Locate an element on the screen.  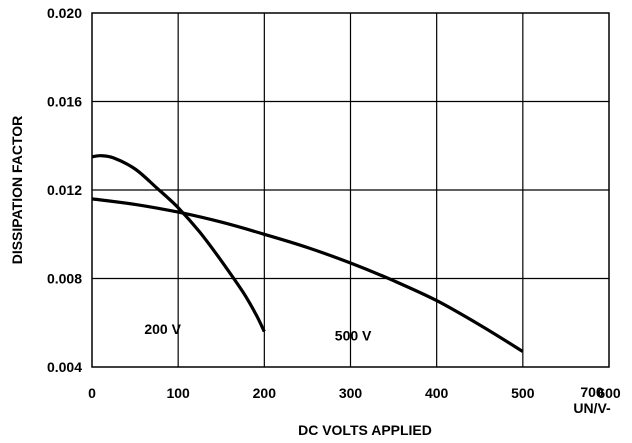
x-tick-label-3: 300 is located at coordinates (351, 393).